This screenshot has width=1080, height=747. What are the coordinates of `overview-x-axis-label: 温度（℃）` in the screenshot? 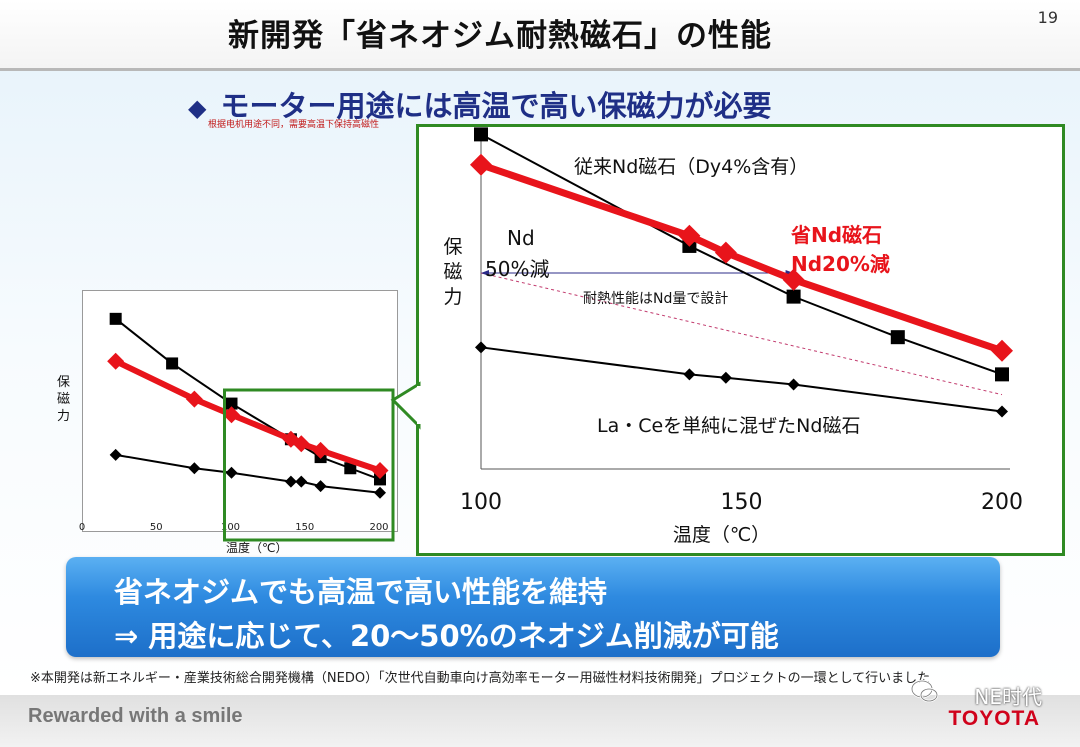 It's located at (257, 548).